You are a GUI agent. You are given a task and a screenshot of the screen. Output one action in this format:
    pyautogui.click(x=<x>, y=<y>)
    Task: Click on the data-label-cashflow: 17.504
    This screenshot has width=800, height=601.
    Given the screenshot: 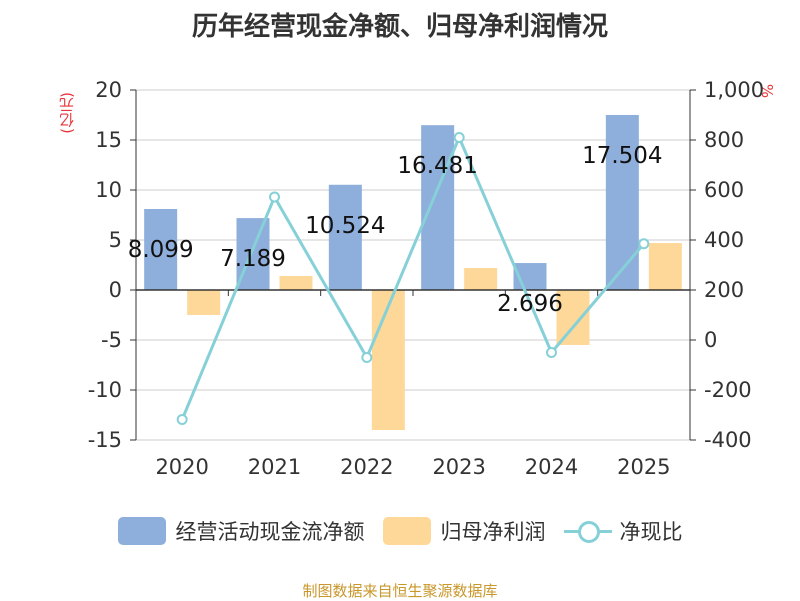 What is the action you would take?
    pyautogui.click(x=622, y=156)
    